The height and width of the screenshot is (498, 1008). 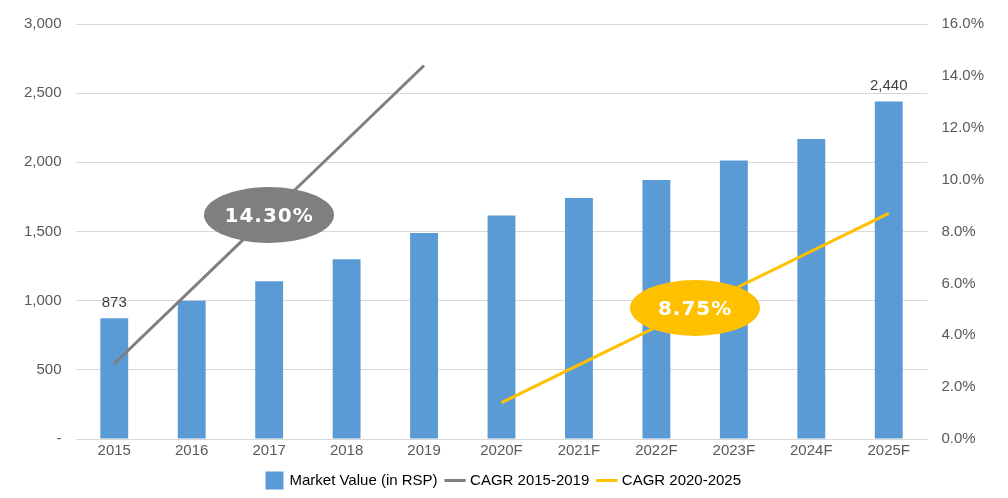 I want to click on y-tick-label: -, so click(x=59, y=438).